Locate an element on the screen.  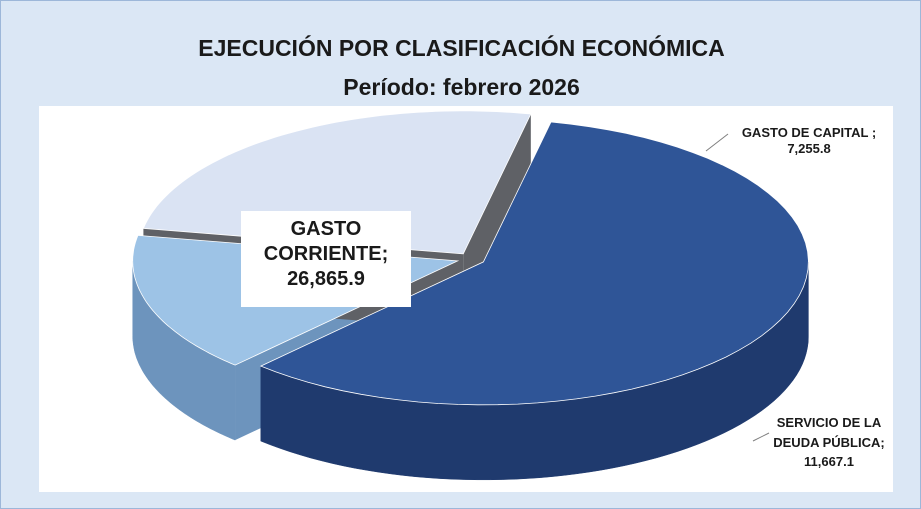
chart-subtitle: Período: febrero 2026 is located at coordinates (461, 87).